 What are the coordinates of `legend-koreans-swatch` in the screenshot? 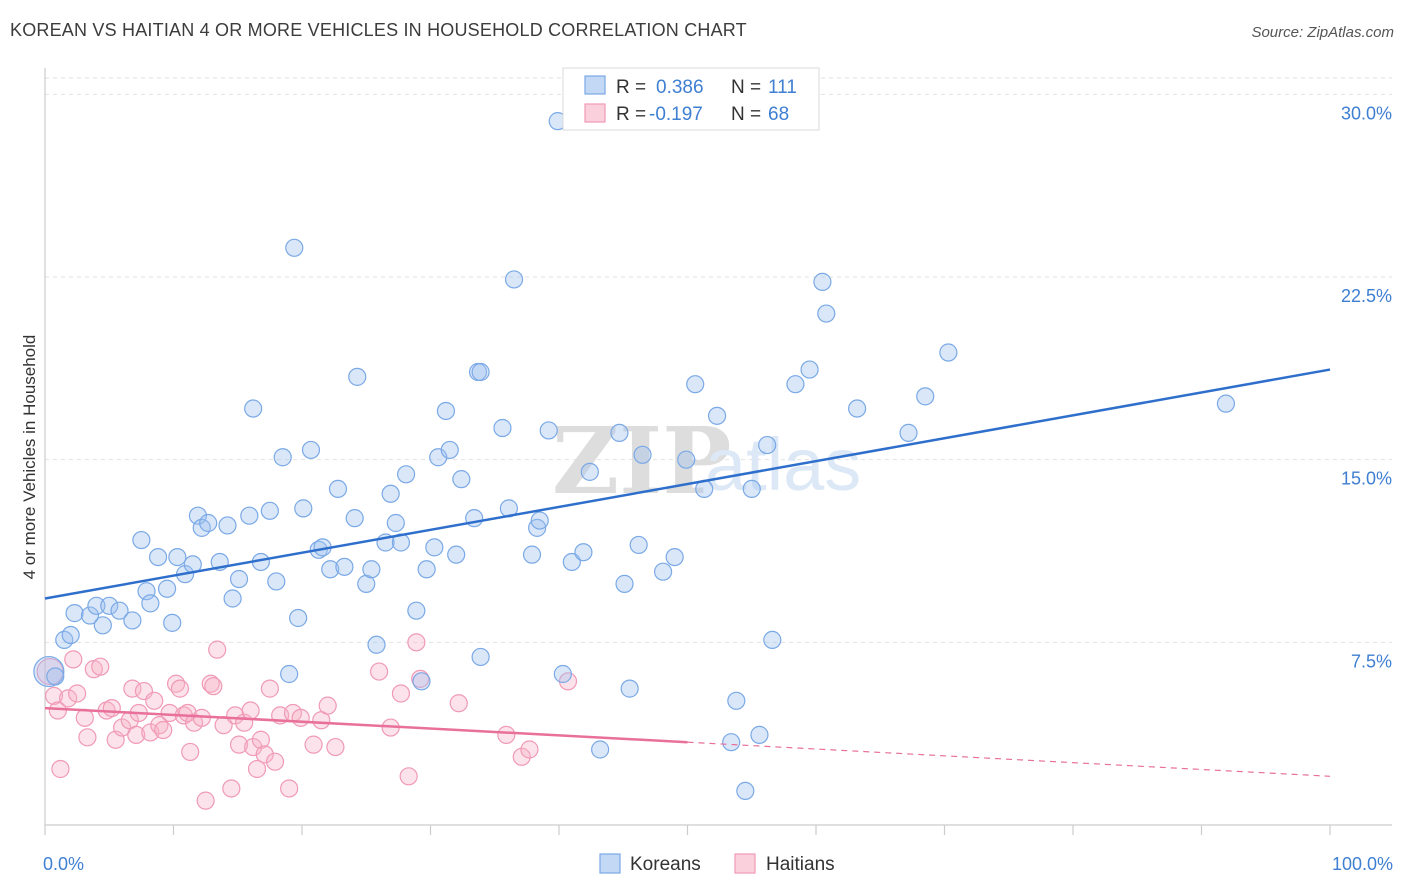 It's located at (610, 863).